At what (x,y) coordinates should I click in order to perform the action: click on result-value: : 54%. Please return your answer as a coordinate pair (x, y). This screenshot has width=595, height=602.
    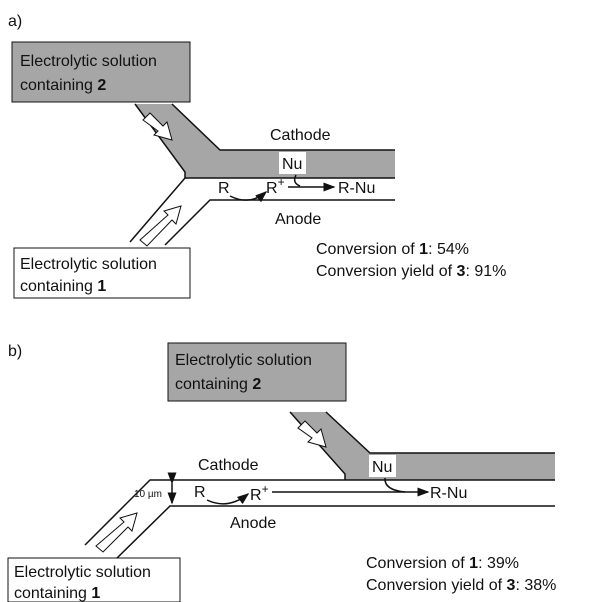
    Looking at the image, I should click on (448, 249).